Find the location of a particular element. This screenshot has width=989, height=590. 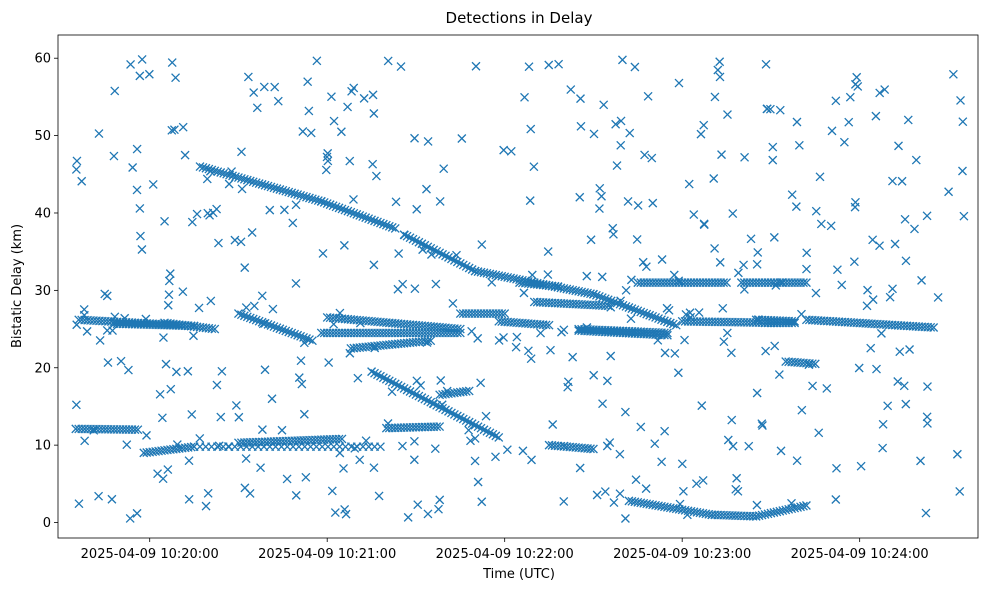

x-tick-label: 2025-04-09 10:20:00 is located at coordinates (150, 554).